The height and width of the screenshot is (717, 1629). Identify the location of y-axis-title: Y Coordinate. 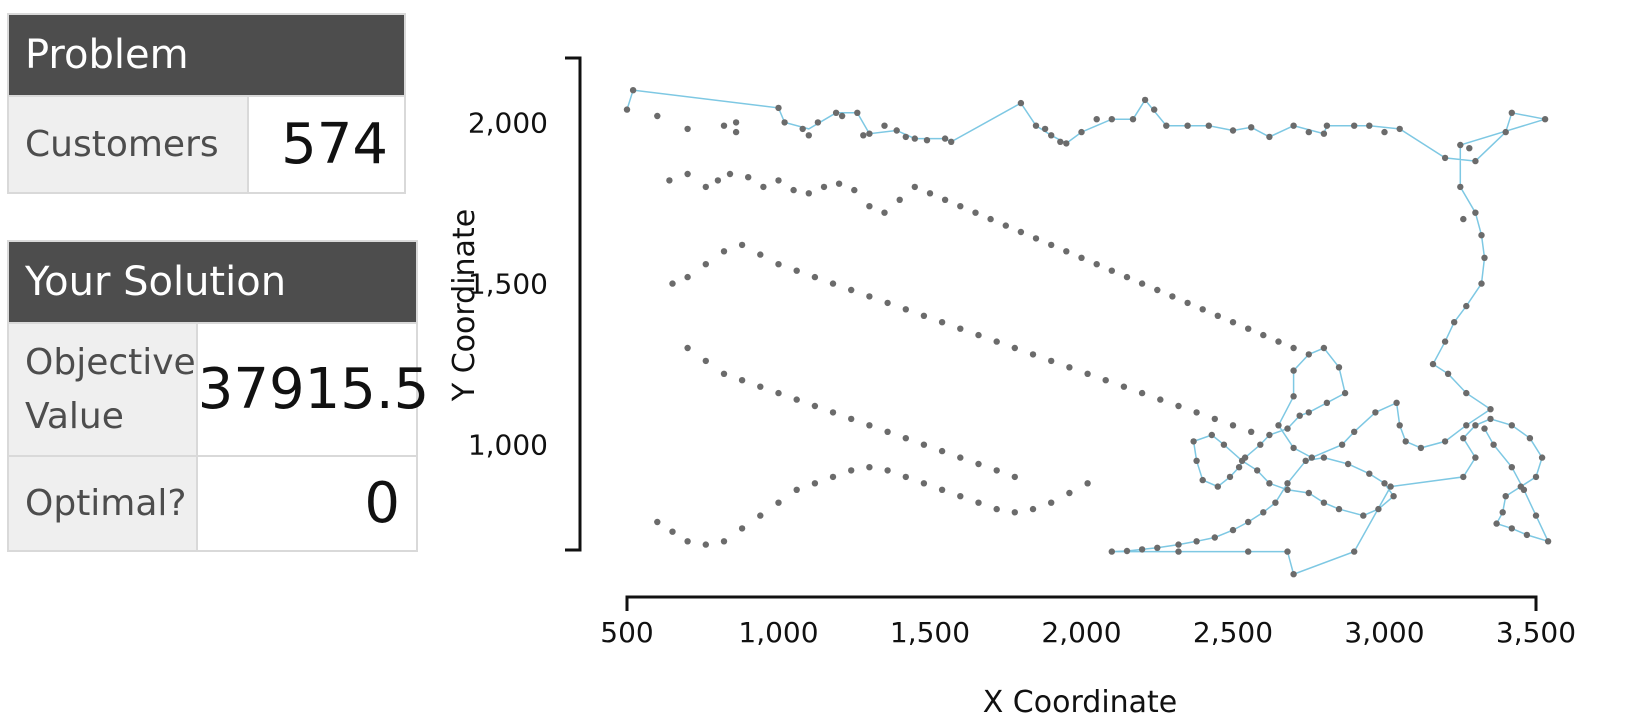
(464, 305).